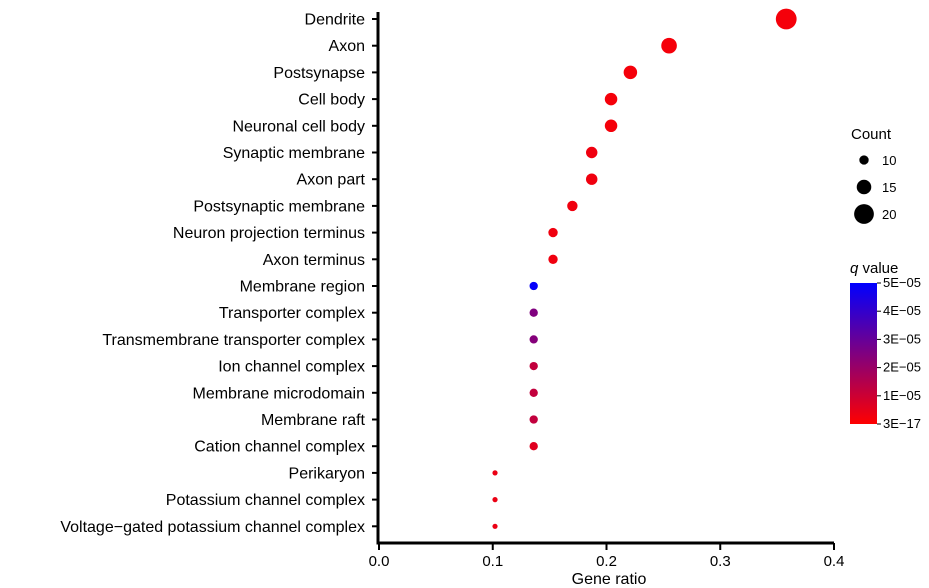 This screenshot has width=929, height=588. Describe the element at coordinates (278, 393) in the screenshot. I see `y-tick-label: Membrane microdomain` at that location.